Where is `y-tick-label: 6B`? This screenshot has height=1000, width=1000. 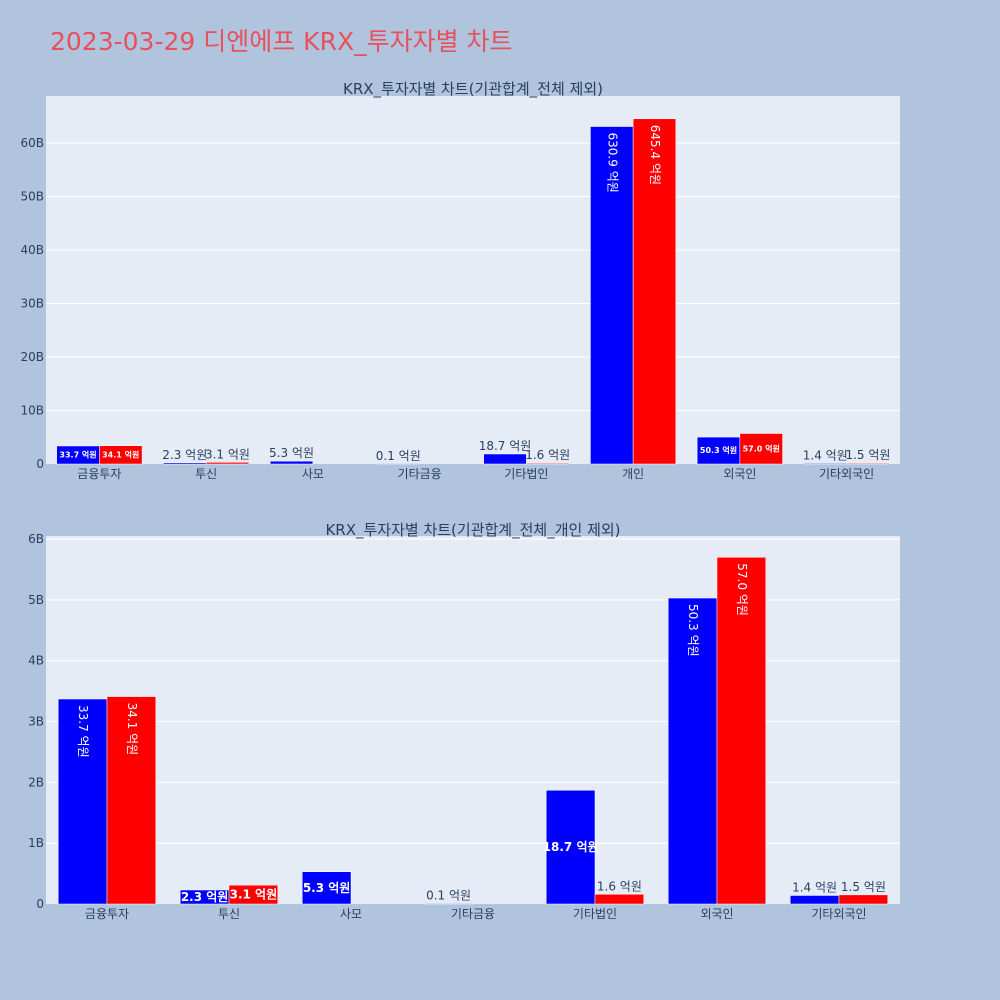 y-tick-label: 6B is located at coordinates (36, 539).